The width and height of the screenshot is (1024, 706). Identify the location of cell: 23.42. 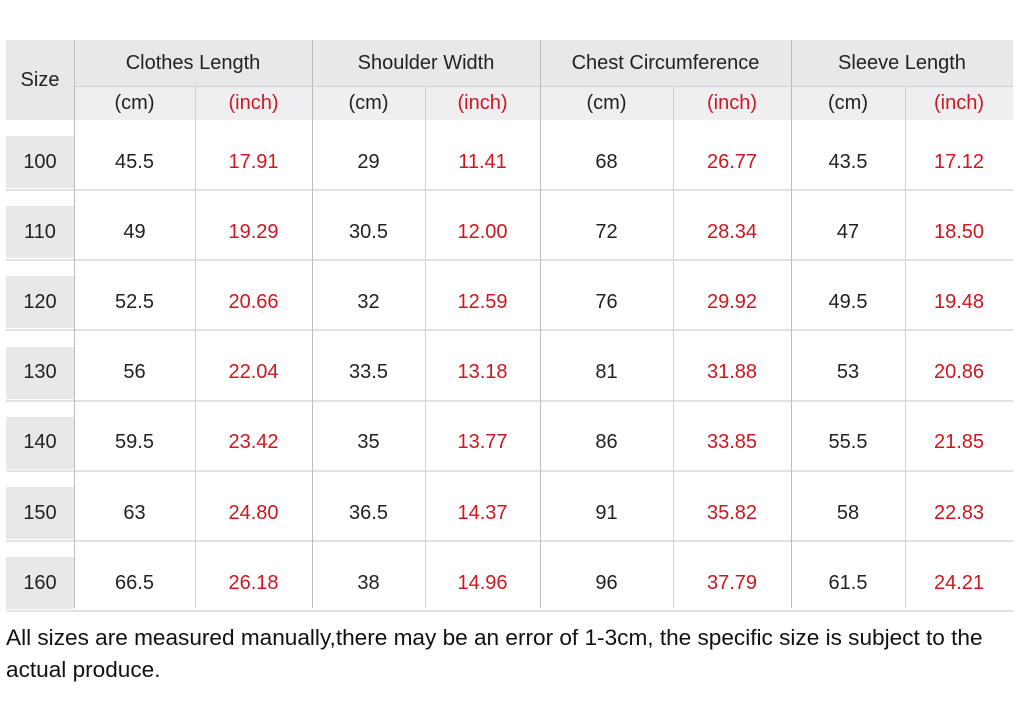
(253, 442).